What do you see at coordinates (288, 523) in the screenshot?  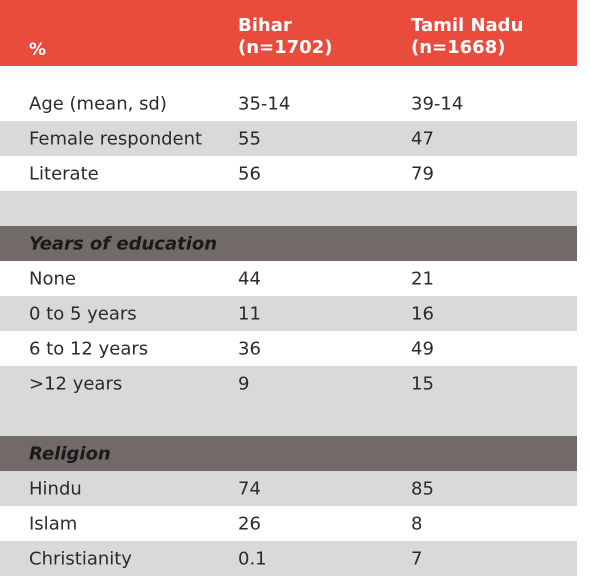 I see `table-row: Islam 26 8` at bounding box center [288, 523].